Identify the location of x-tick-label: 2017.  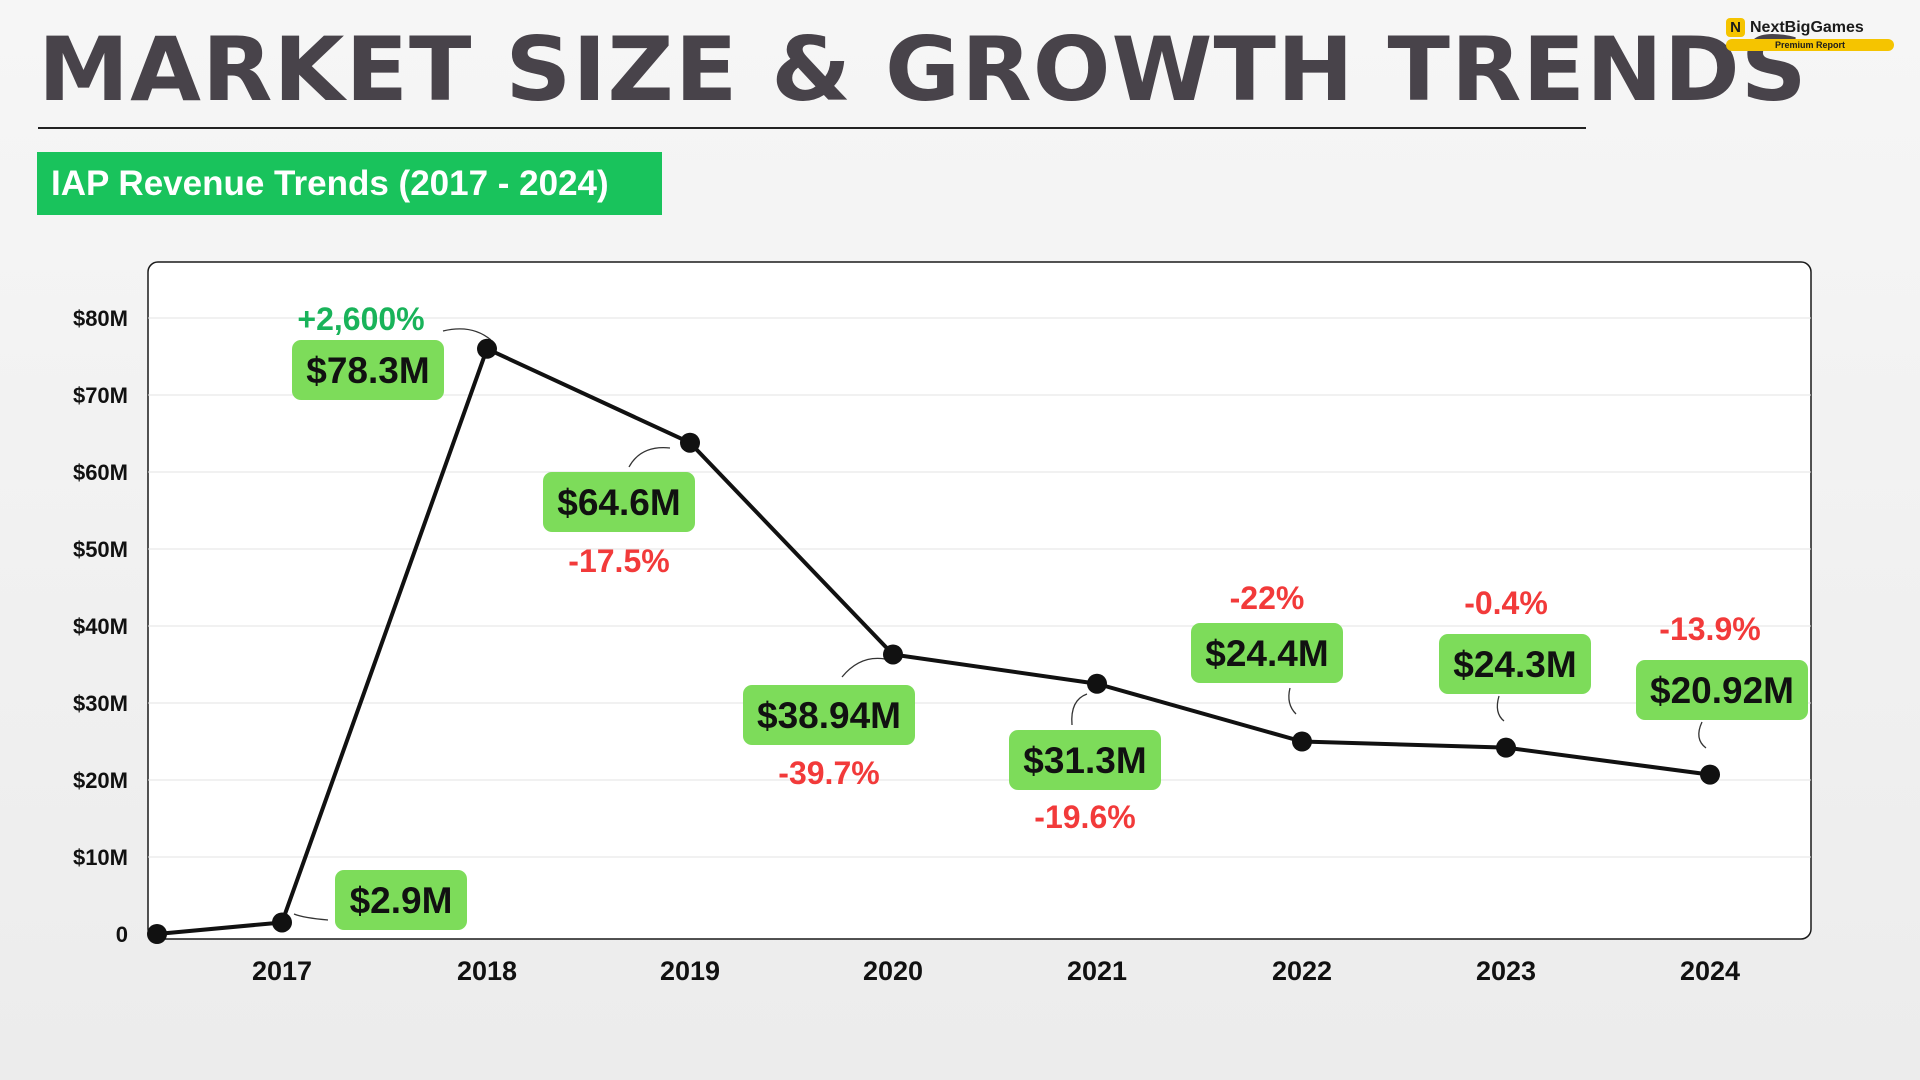
(282, 971).